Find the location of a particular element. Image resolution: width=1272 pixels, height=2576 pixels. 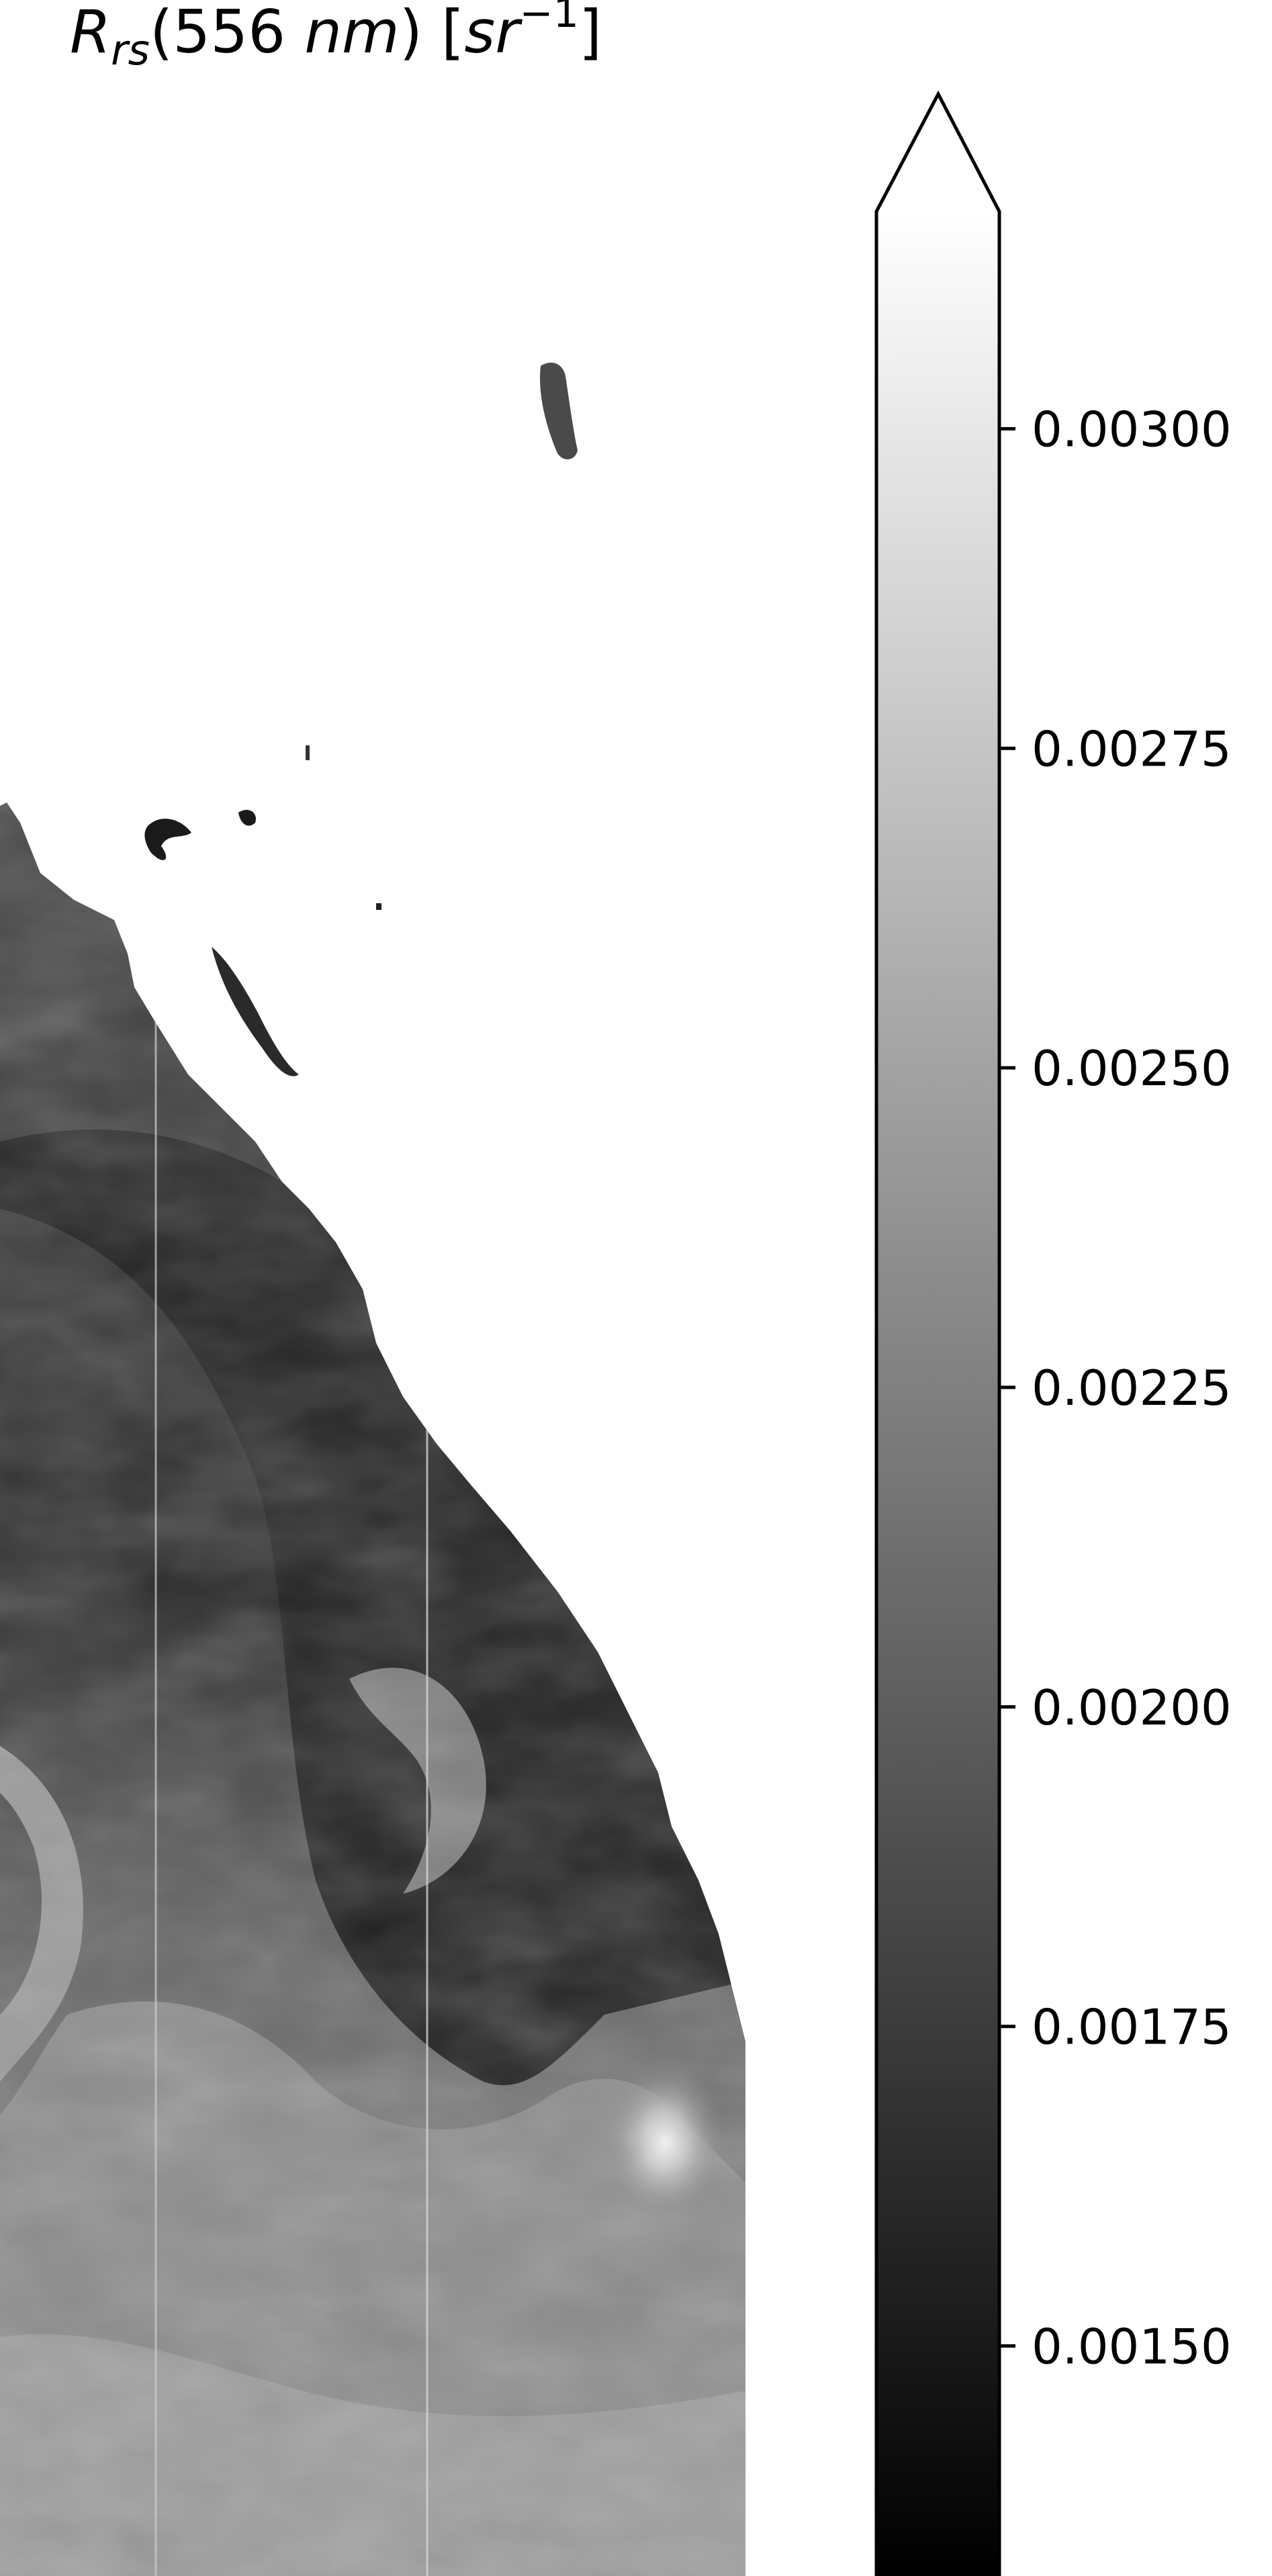

title-unit-close: ] is located at coordinates (590, 33).